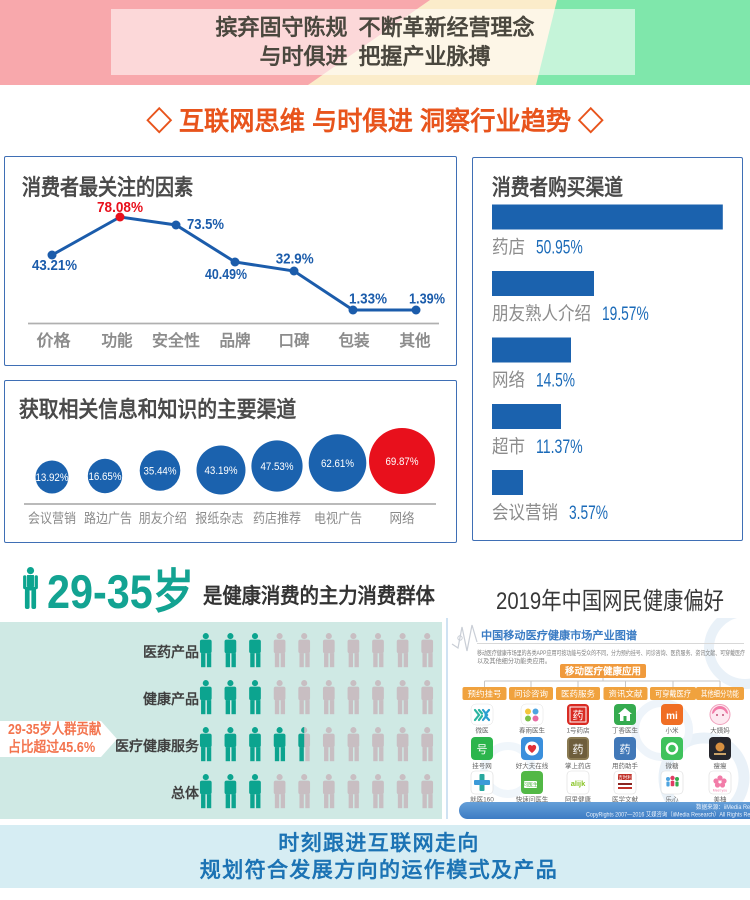  I want to click on svg-text: 挂号网, so click(482, 765).